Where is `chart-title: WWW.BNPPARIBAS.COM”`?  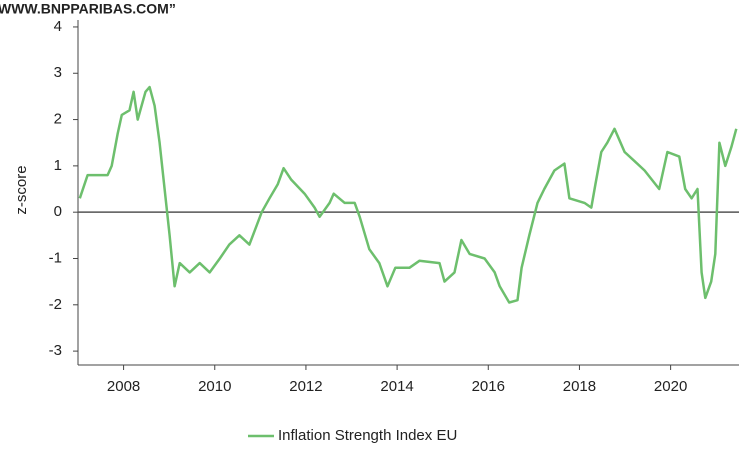
chart-title: WWW.BNPPARIBAS.COM” is located at coordinates (88, 9).